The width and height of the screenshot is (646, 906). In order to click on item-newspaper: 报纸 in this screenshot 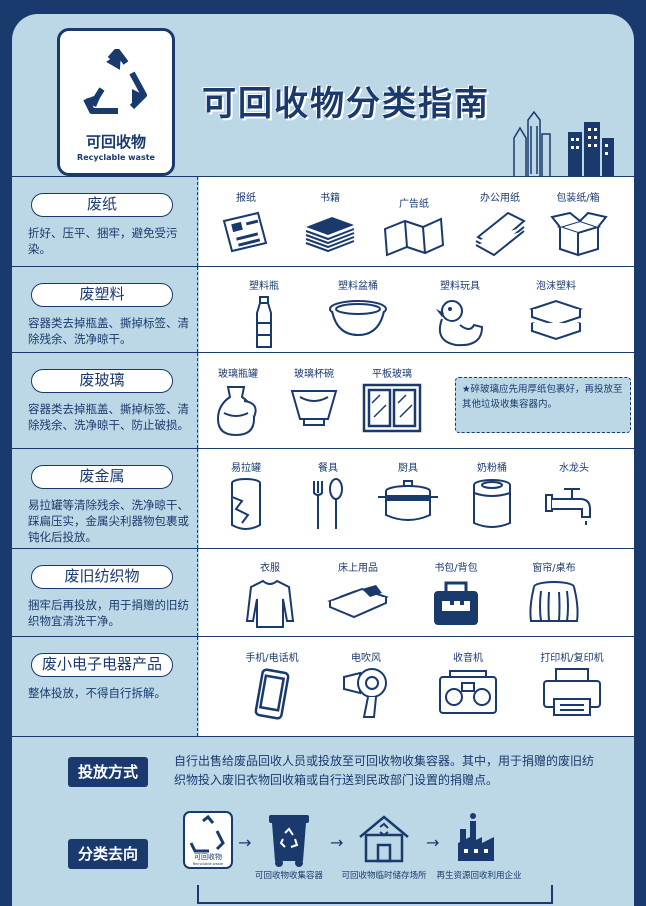, I will do `click(246, 223)`.